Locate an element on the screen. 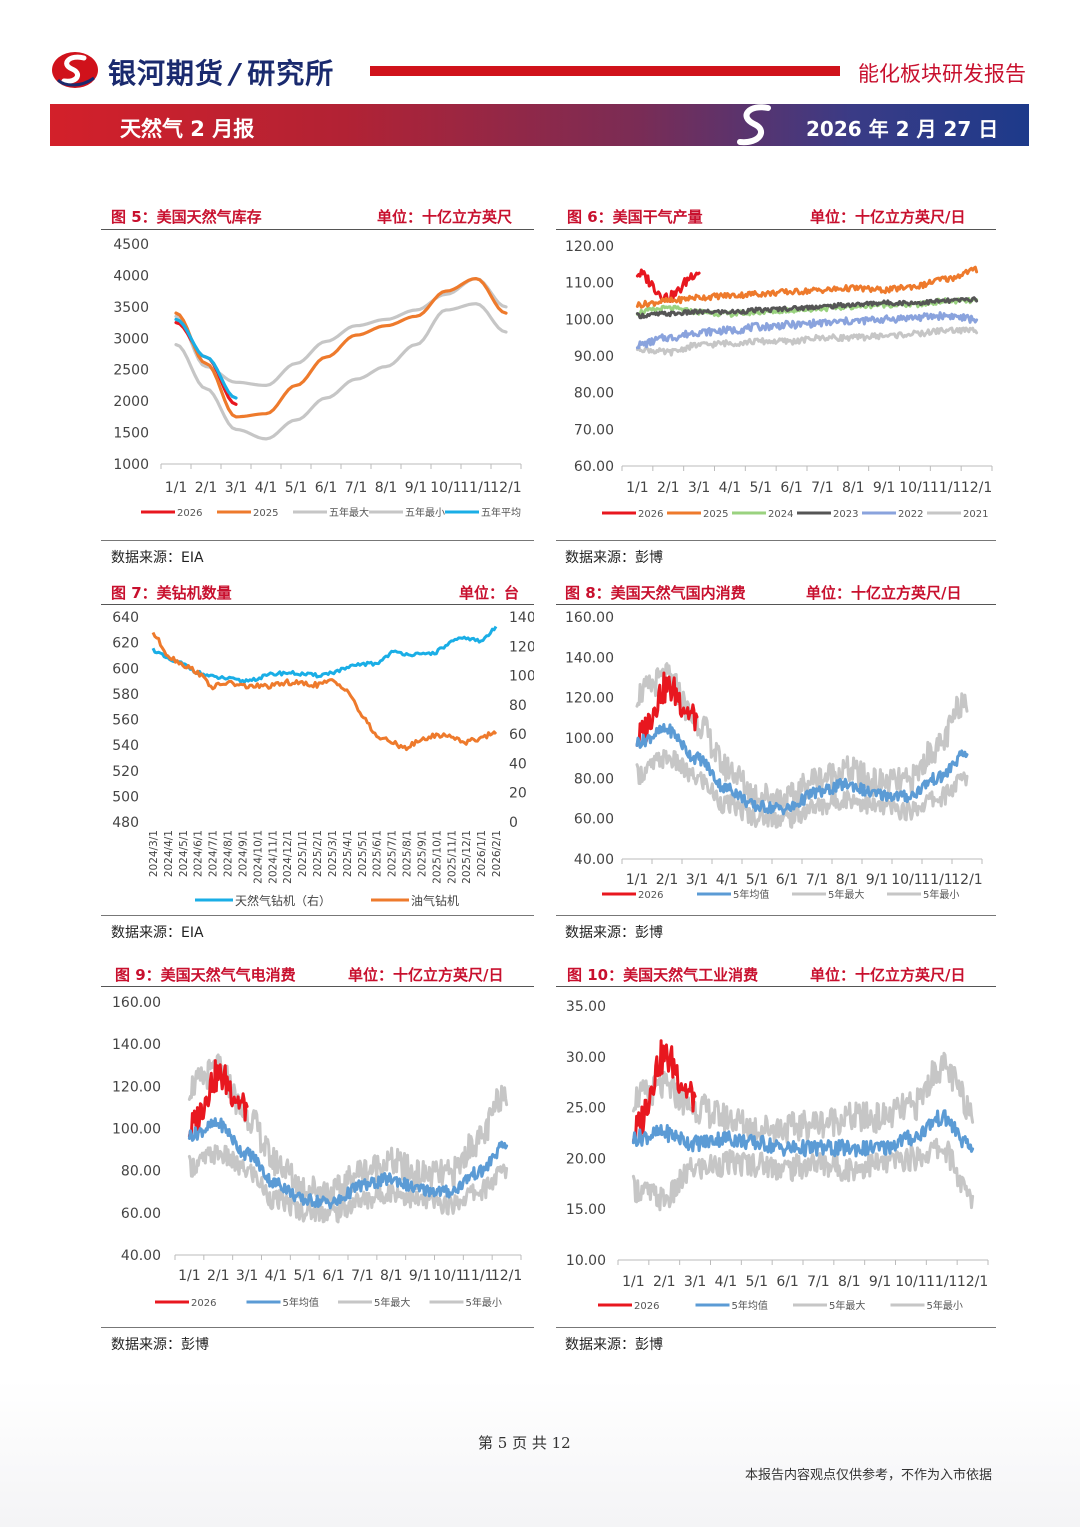 The width and height of the screenshot is (1080, 1527). f8-xtick-label: 1/1 is located at coordinates (637, 880).